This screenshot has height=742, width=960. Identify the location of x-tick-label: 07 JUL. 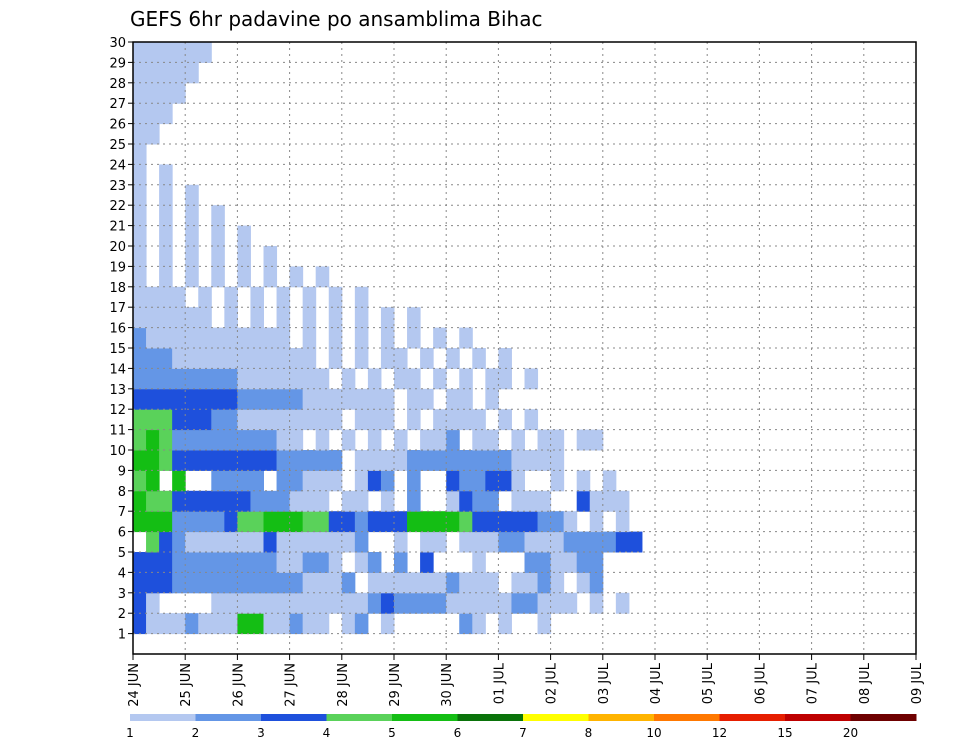
(813, 683).